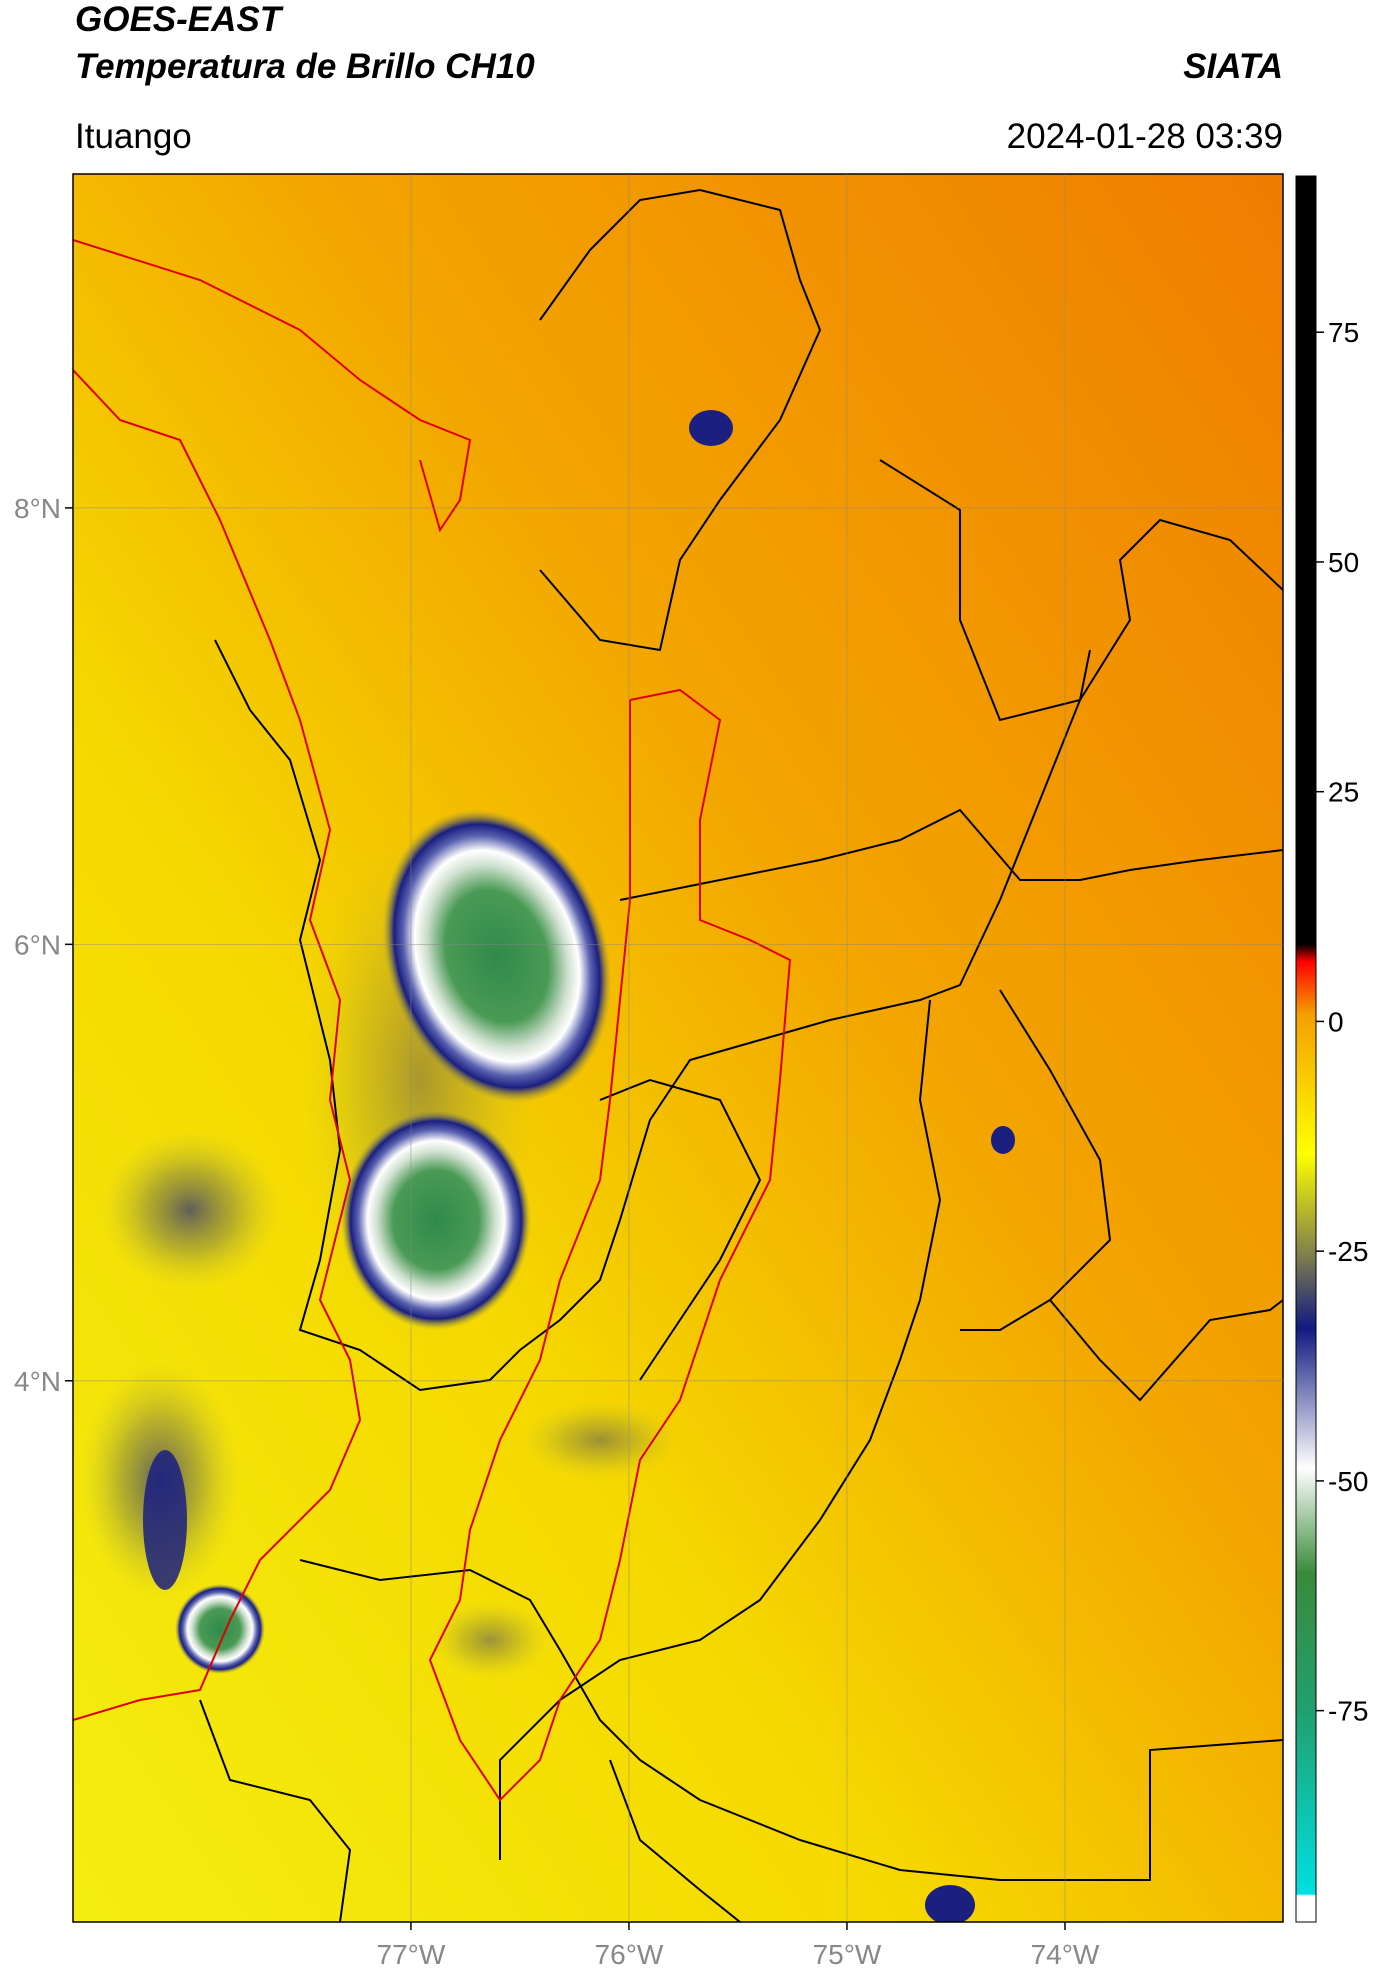 Image resolution: width=1384 pixels, height=1981 pixels. I want to click on region: Ituango, so click(133, 136).